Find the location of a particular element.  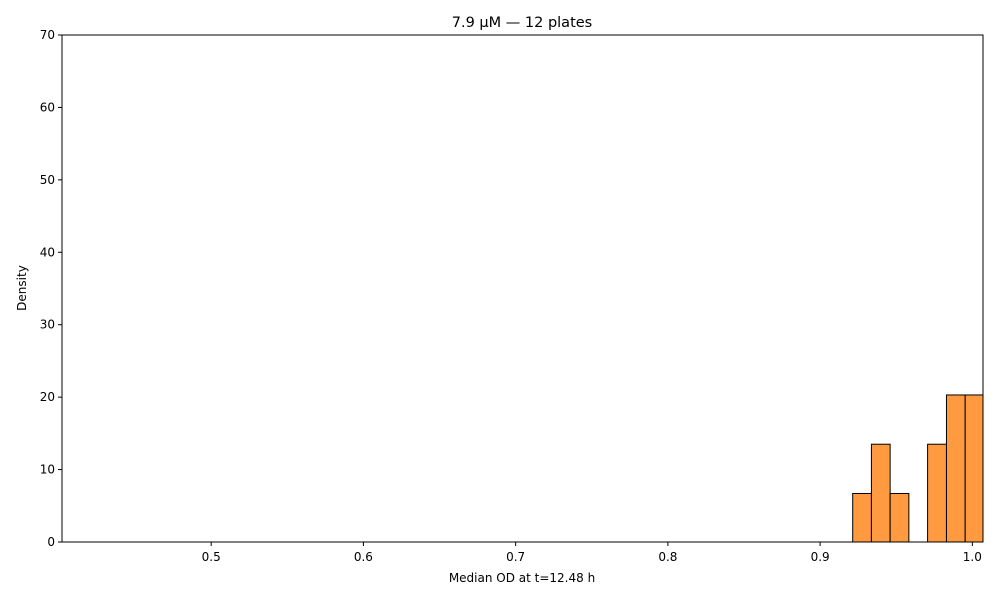

y-tick-label: 40 is located at coordinates (47, 252).